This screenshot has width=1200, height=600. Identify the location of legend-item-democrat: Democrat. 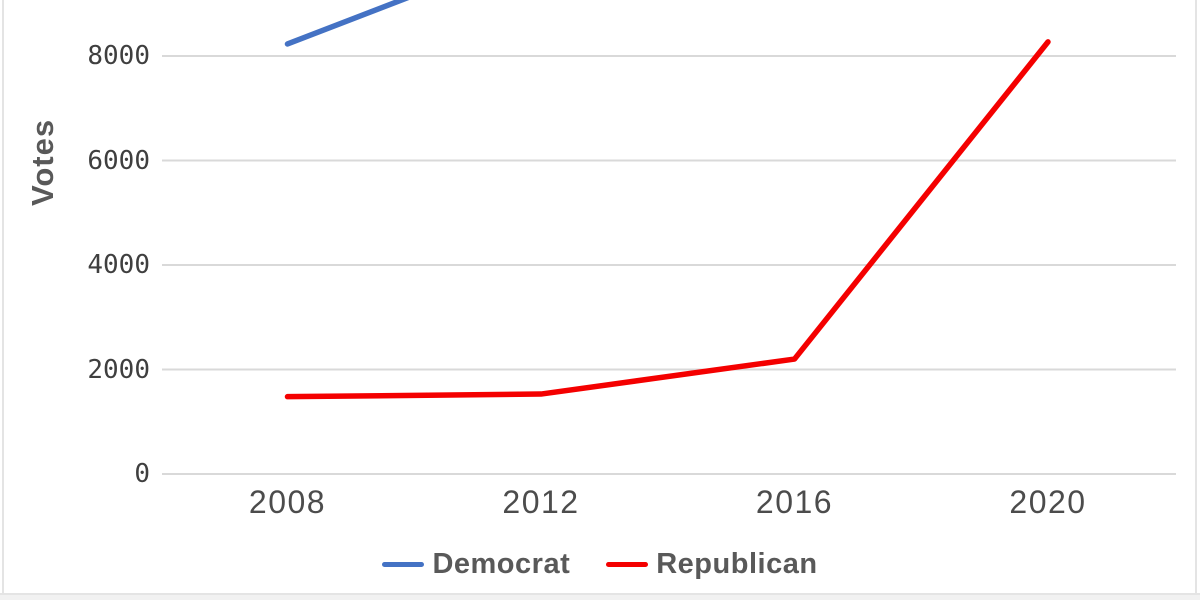
(476, 564).